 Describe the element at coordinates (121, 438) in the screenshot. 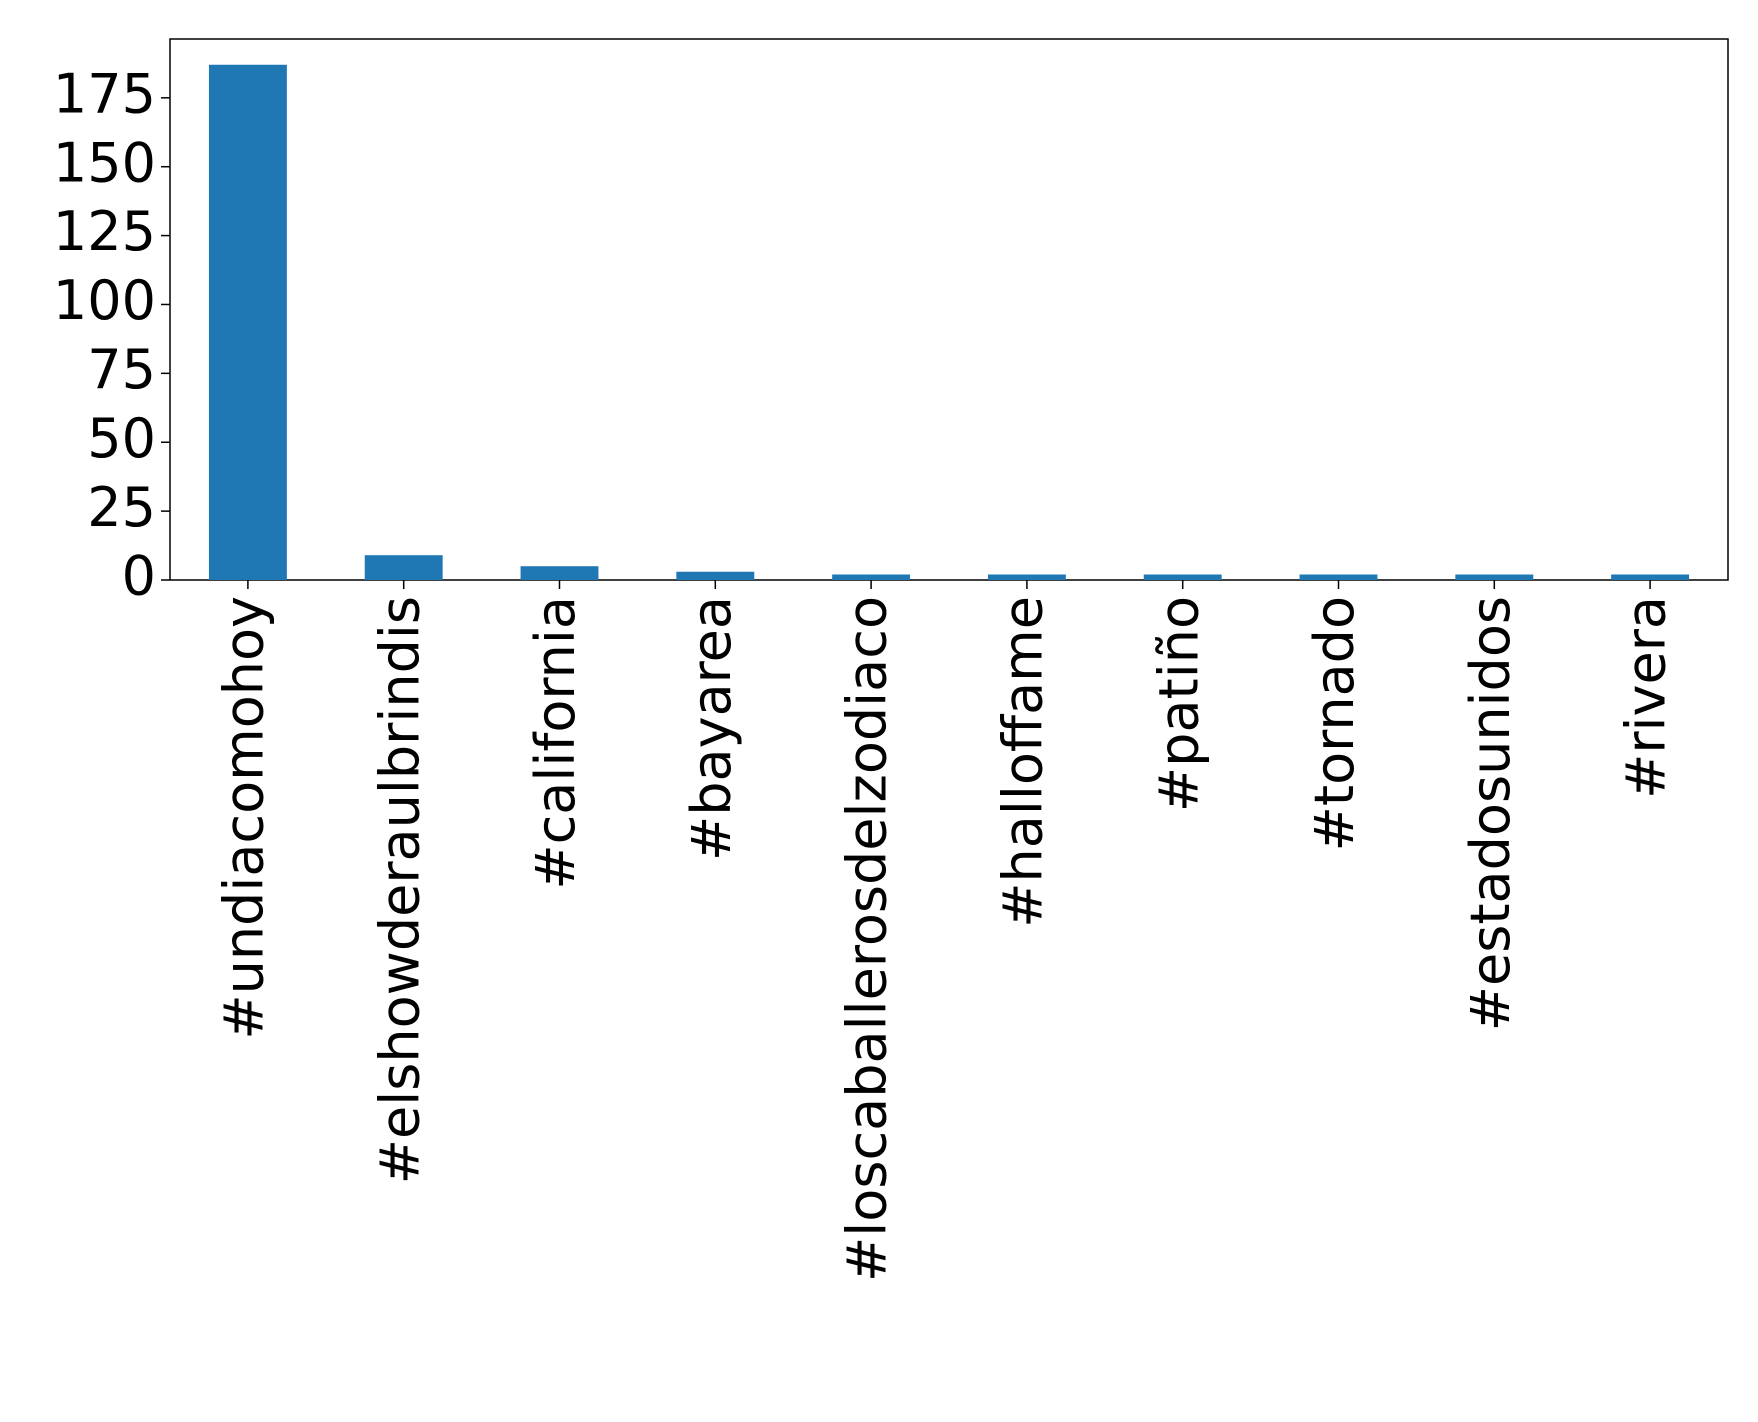

I see `y-tick-label: 50` at that location.